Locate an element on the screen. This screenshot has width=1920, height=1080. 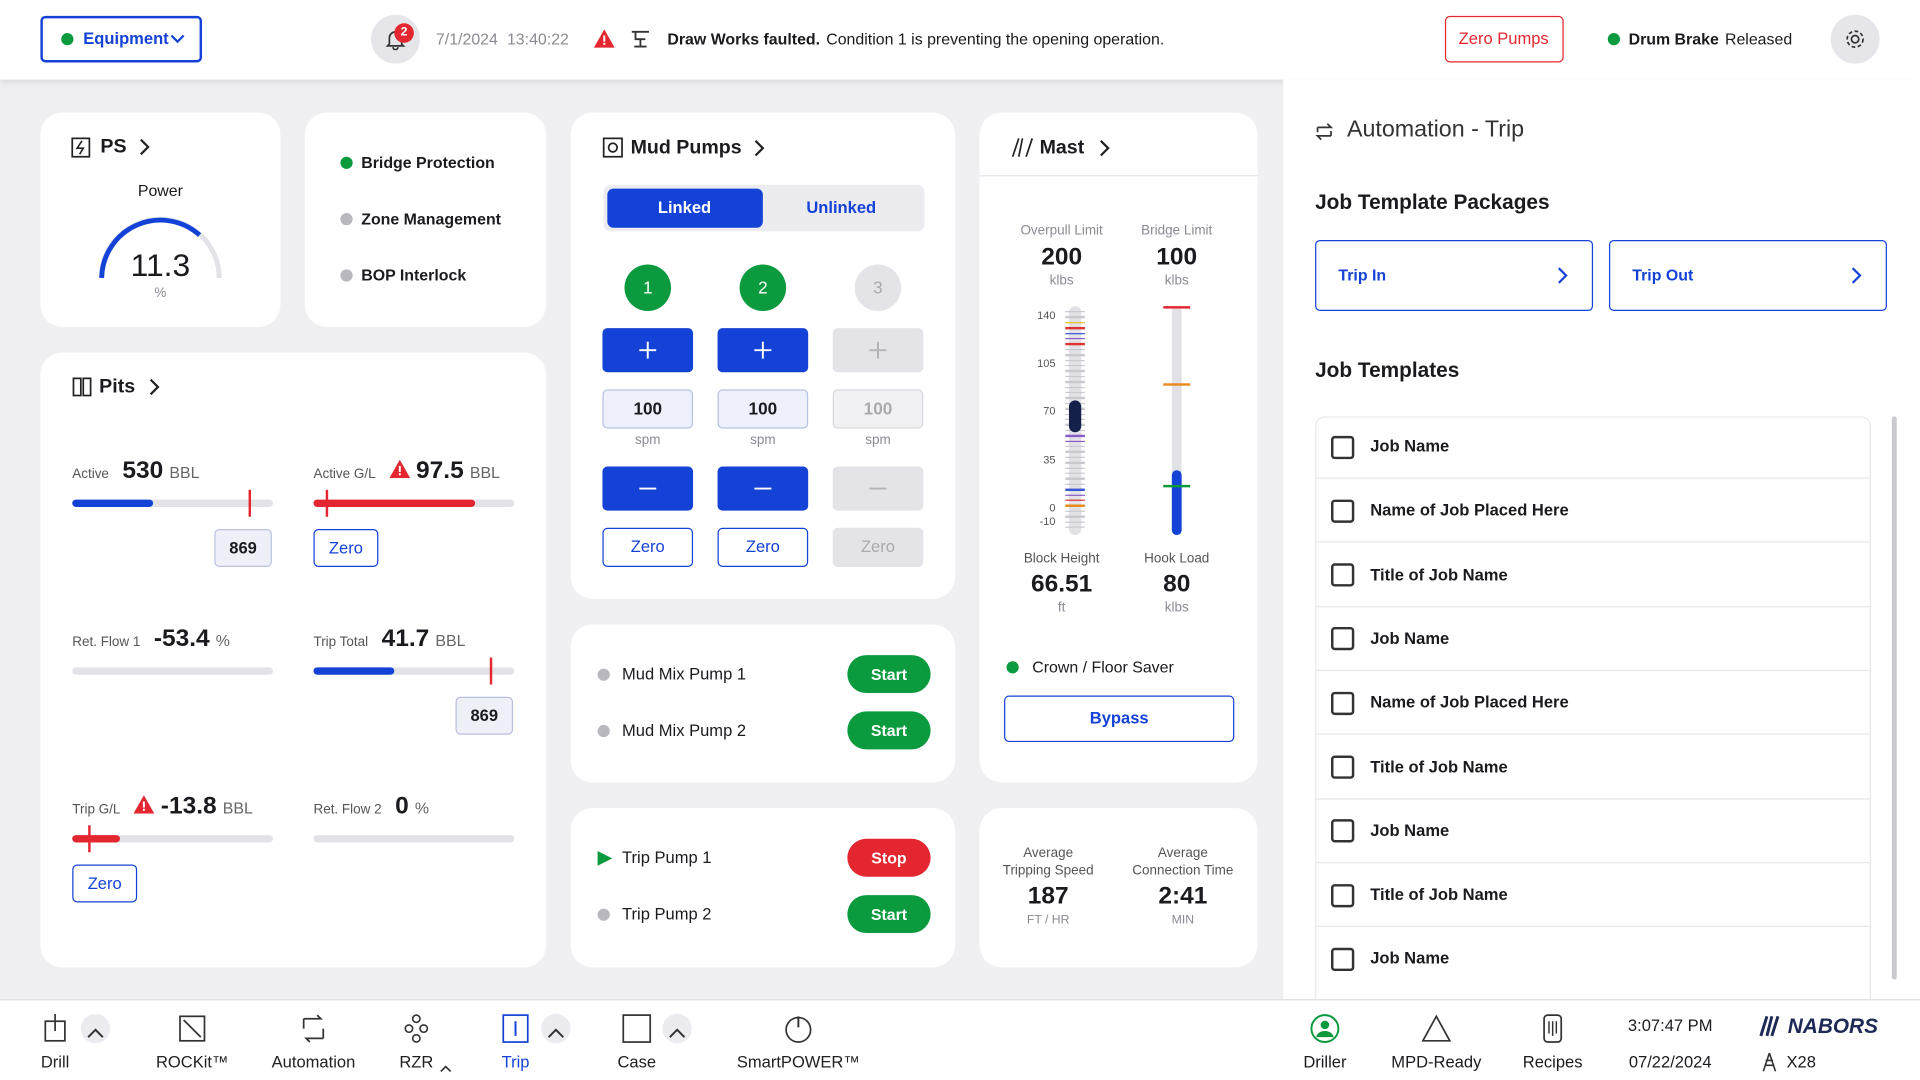
equipment-button is located at coordinates (121, 39).